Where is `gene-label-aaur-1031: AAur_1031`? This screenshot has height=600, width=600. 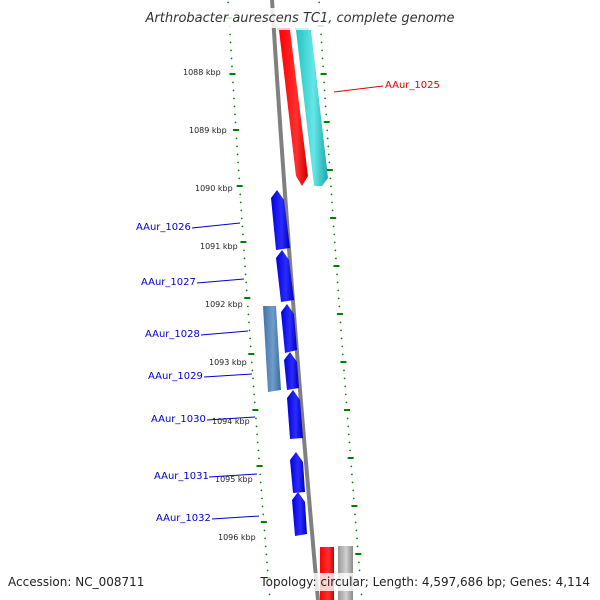
gene-label-aaur-1031: AAur_1031 is located at coordinates (181, 476).